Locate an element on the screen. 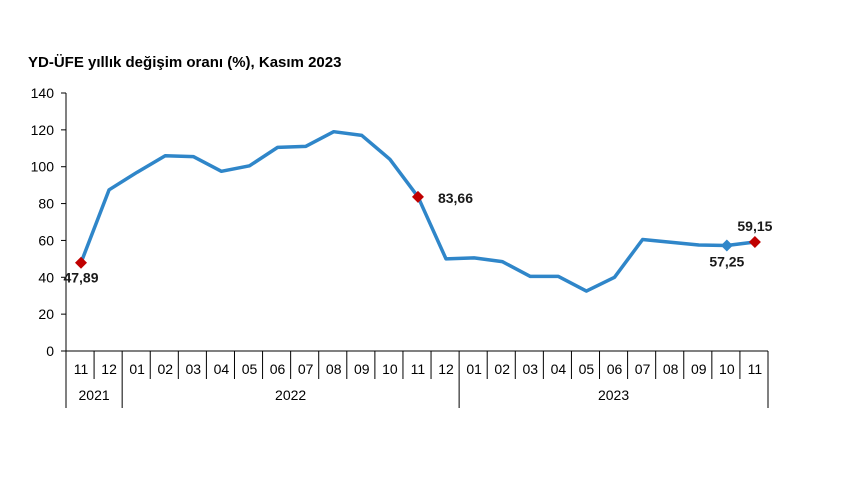 This screenshot has height=478, width=850. y-tick-label: 20 is located at coordinates (46, 314).